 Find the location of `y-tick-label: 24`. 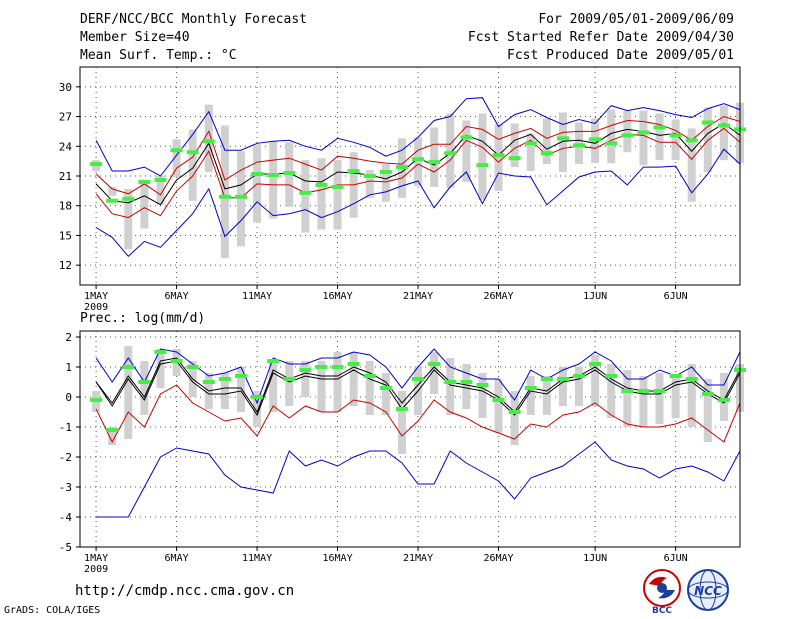

y-tick-label: 24 is located at coordinates (66, 146).